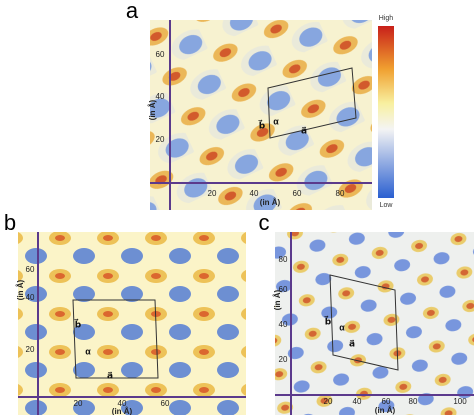 The width and height of the screenshot is (474, 415). I want to click on panel-label: c, so click(264, 222).